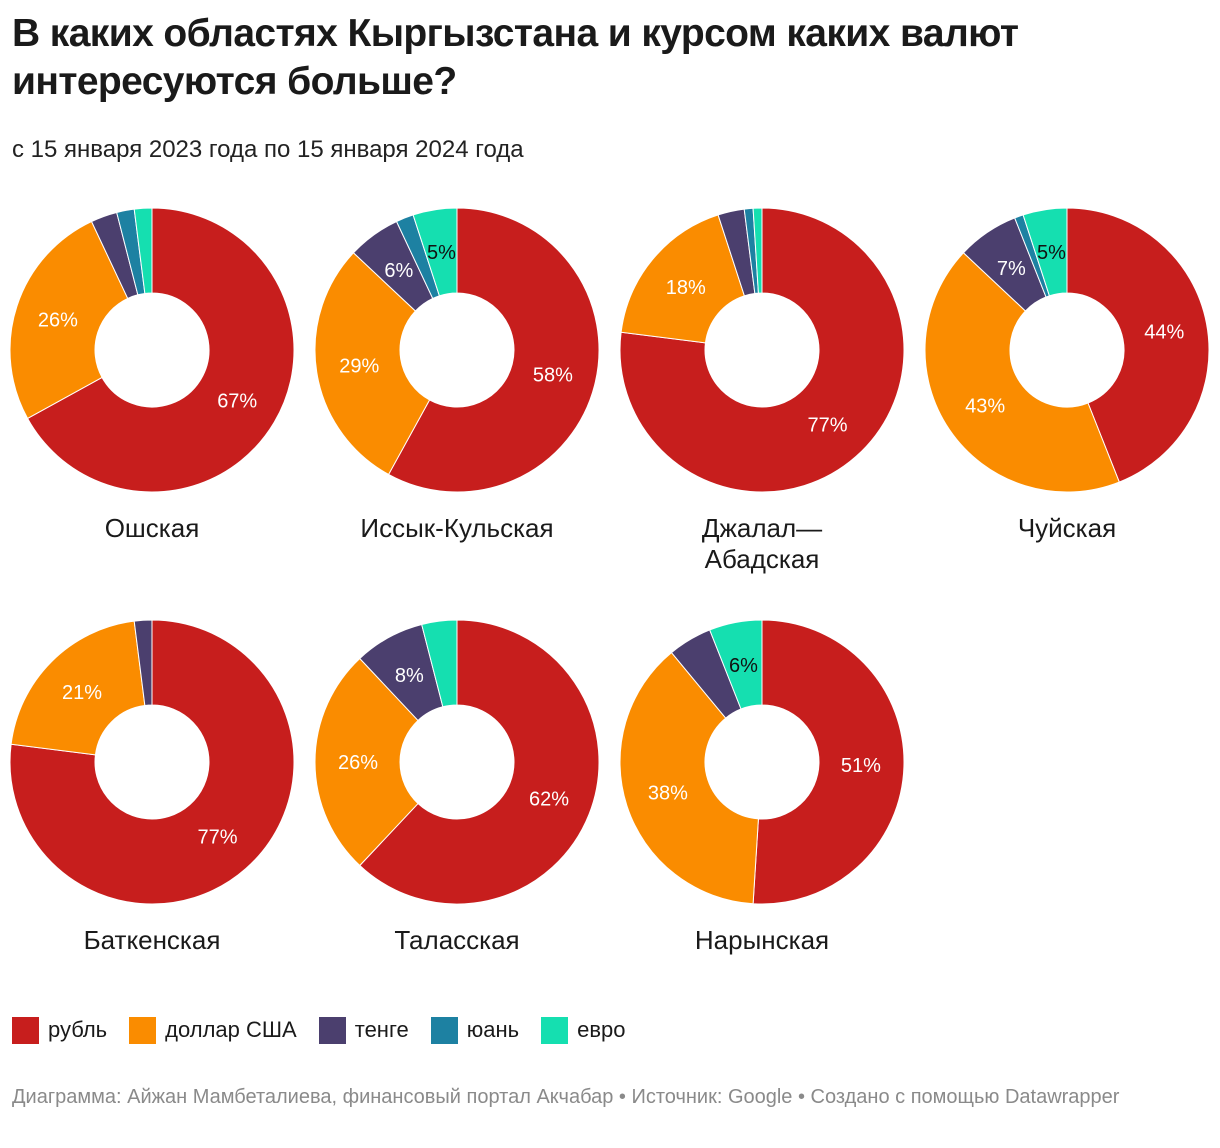 This screenshot has width=1220, height=1148. What do you see at coordinates (553, 376) in the screenshot?
I see `slice-label: 58%` at bounding box center [553, 376].